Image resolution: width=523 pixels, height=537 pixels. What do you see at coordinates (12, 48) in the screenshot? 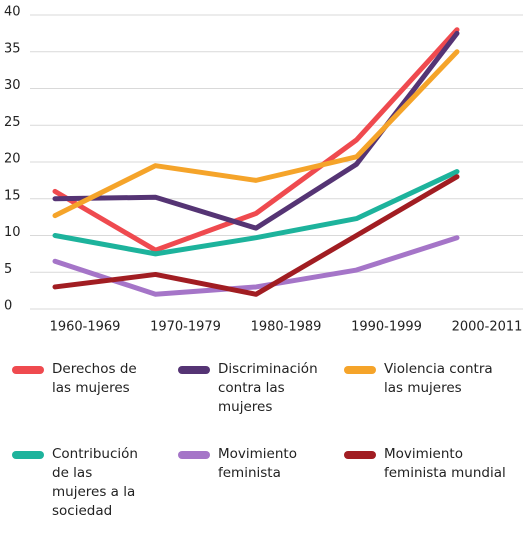
I see `y-tick-label: 35` at bounding box center [12, 48].